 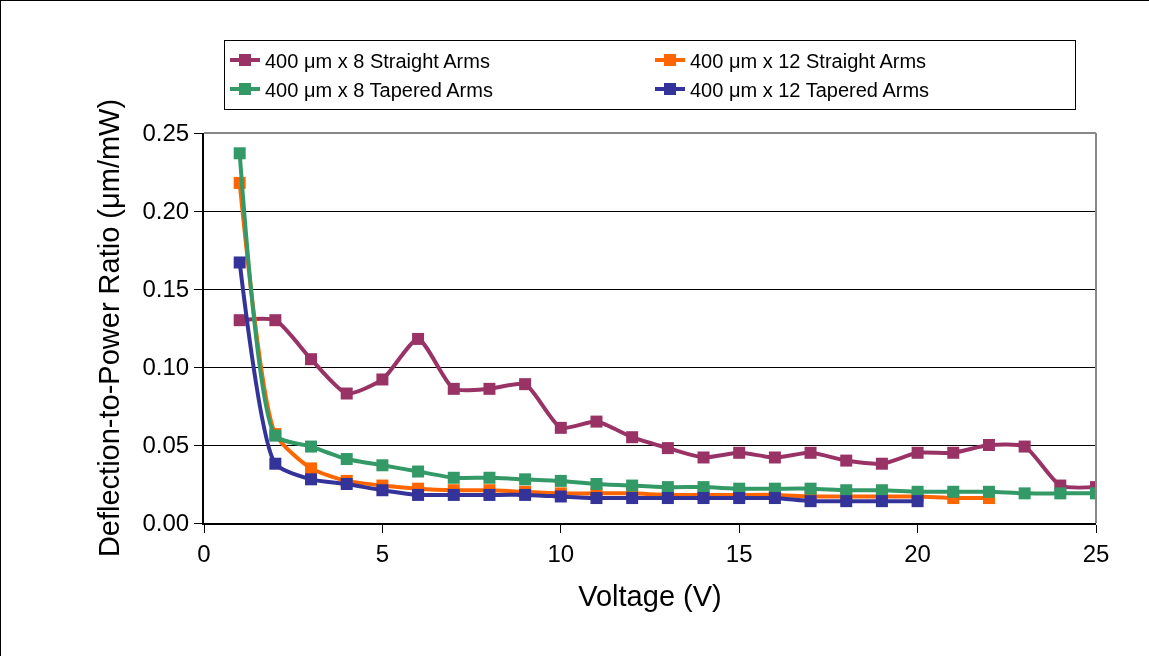 I want to click on legend-label: 400 μm x 8 Straight Arms, so click(x=377, y=60).